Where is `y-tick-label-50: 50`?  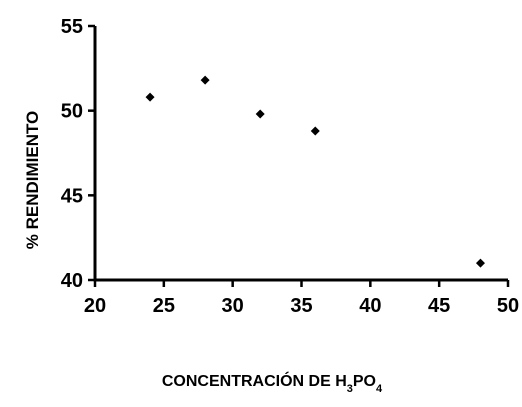
y-tick-label-50: 50 is located at coordinates (72, 112).